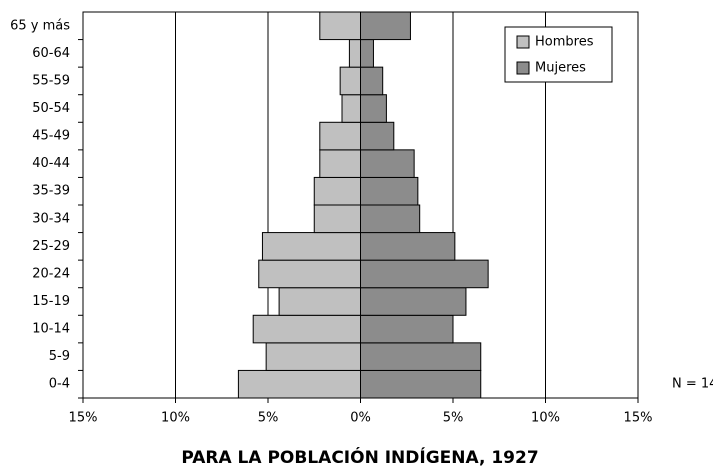 This screenshot has height=468, width=713. I want to click on legend-label: Mujeres, so click(560, 68).